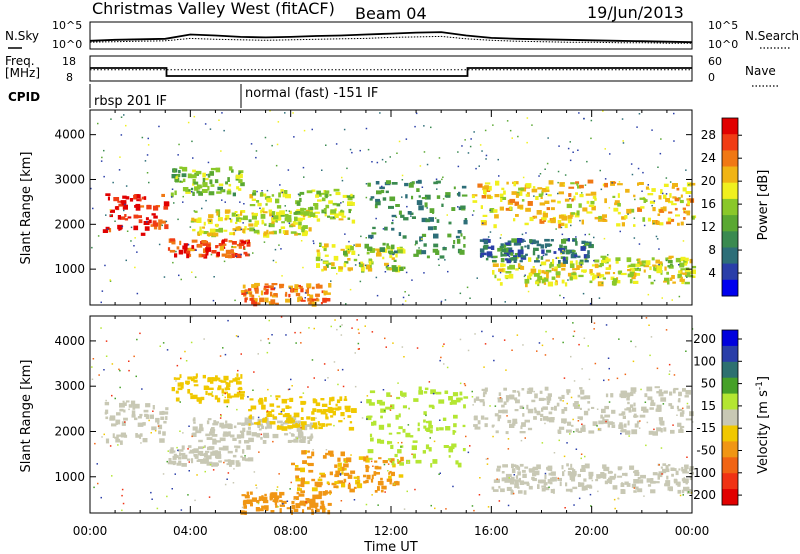 The height and width of the screenshot is (554, 800). I want to click on freq-label-2: [MHz], so click(22, 73).